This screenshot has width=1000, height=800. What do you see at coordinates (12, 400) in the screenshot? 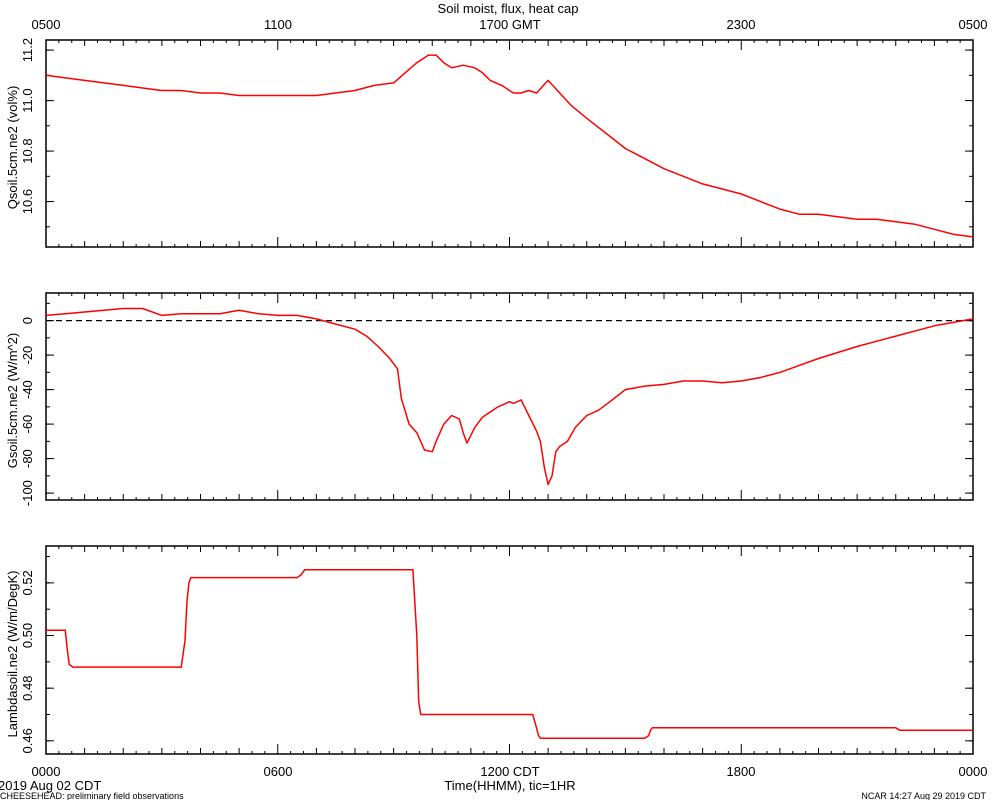
I see `y-axis-label: Gsoil.5cm.ne2 (W/m^2)` at bounding box center [12, 400].